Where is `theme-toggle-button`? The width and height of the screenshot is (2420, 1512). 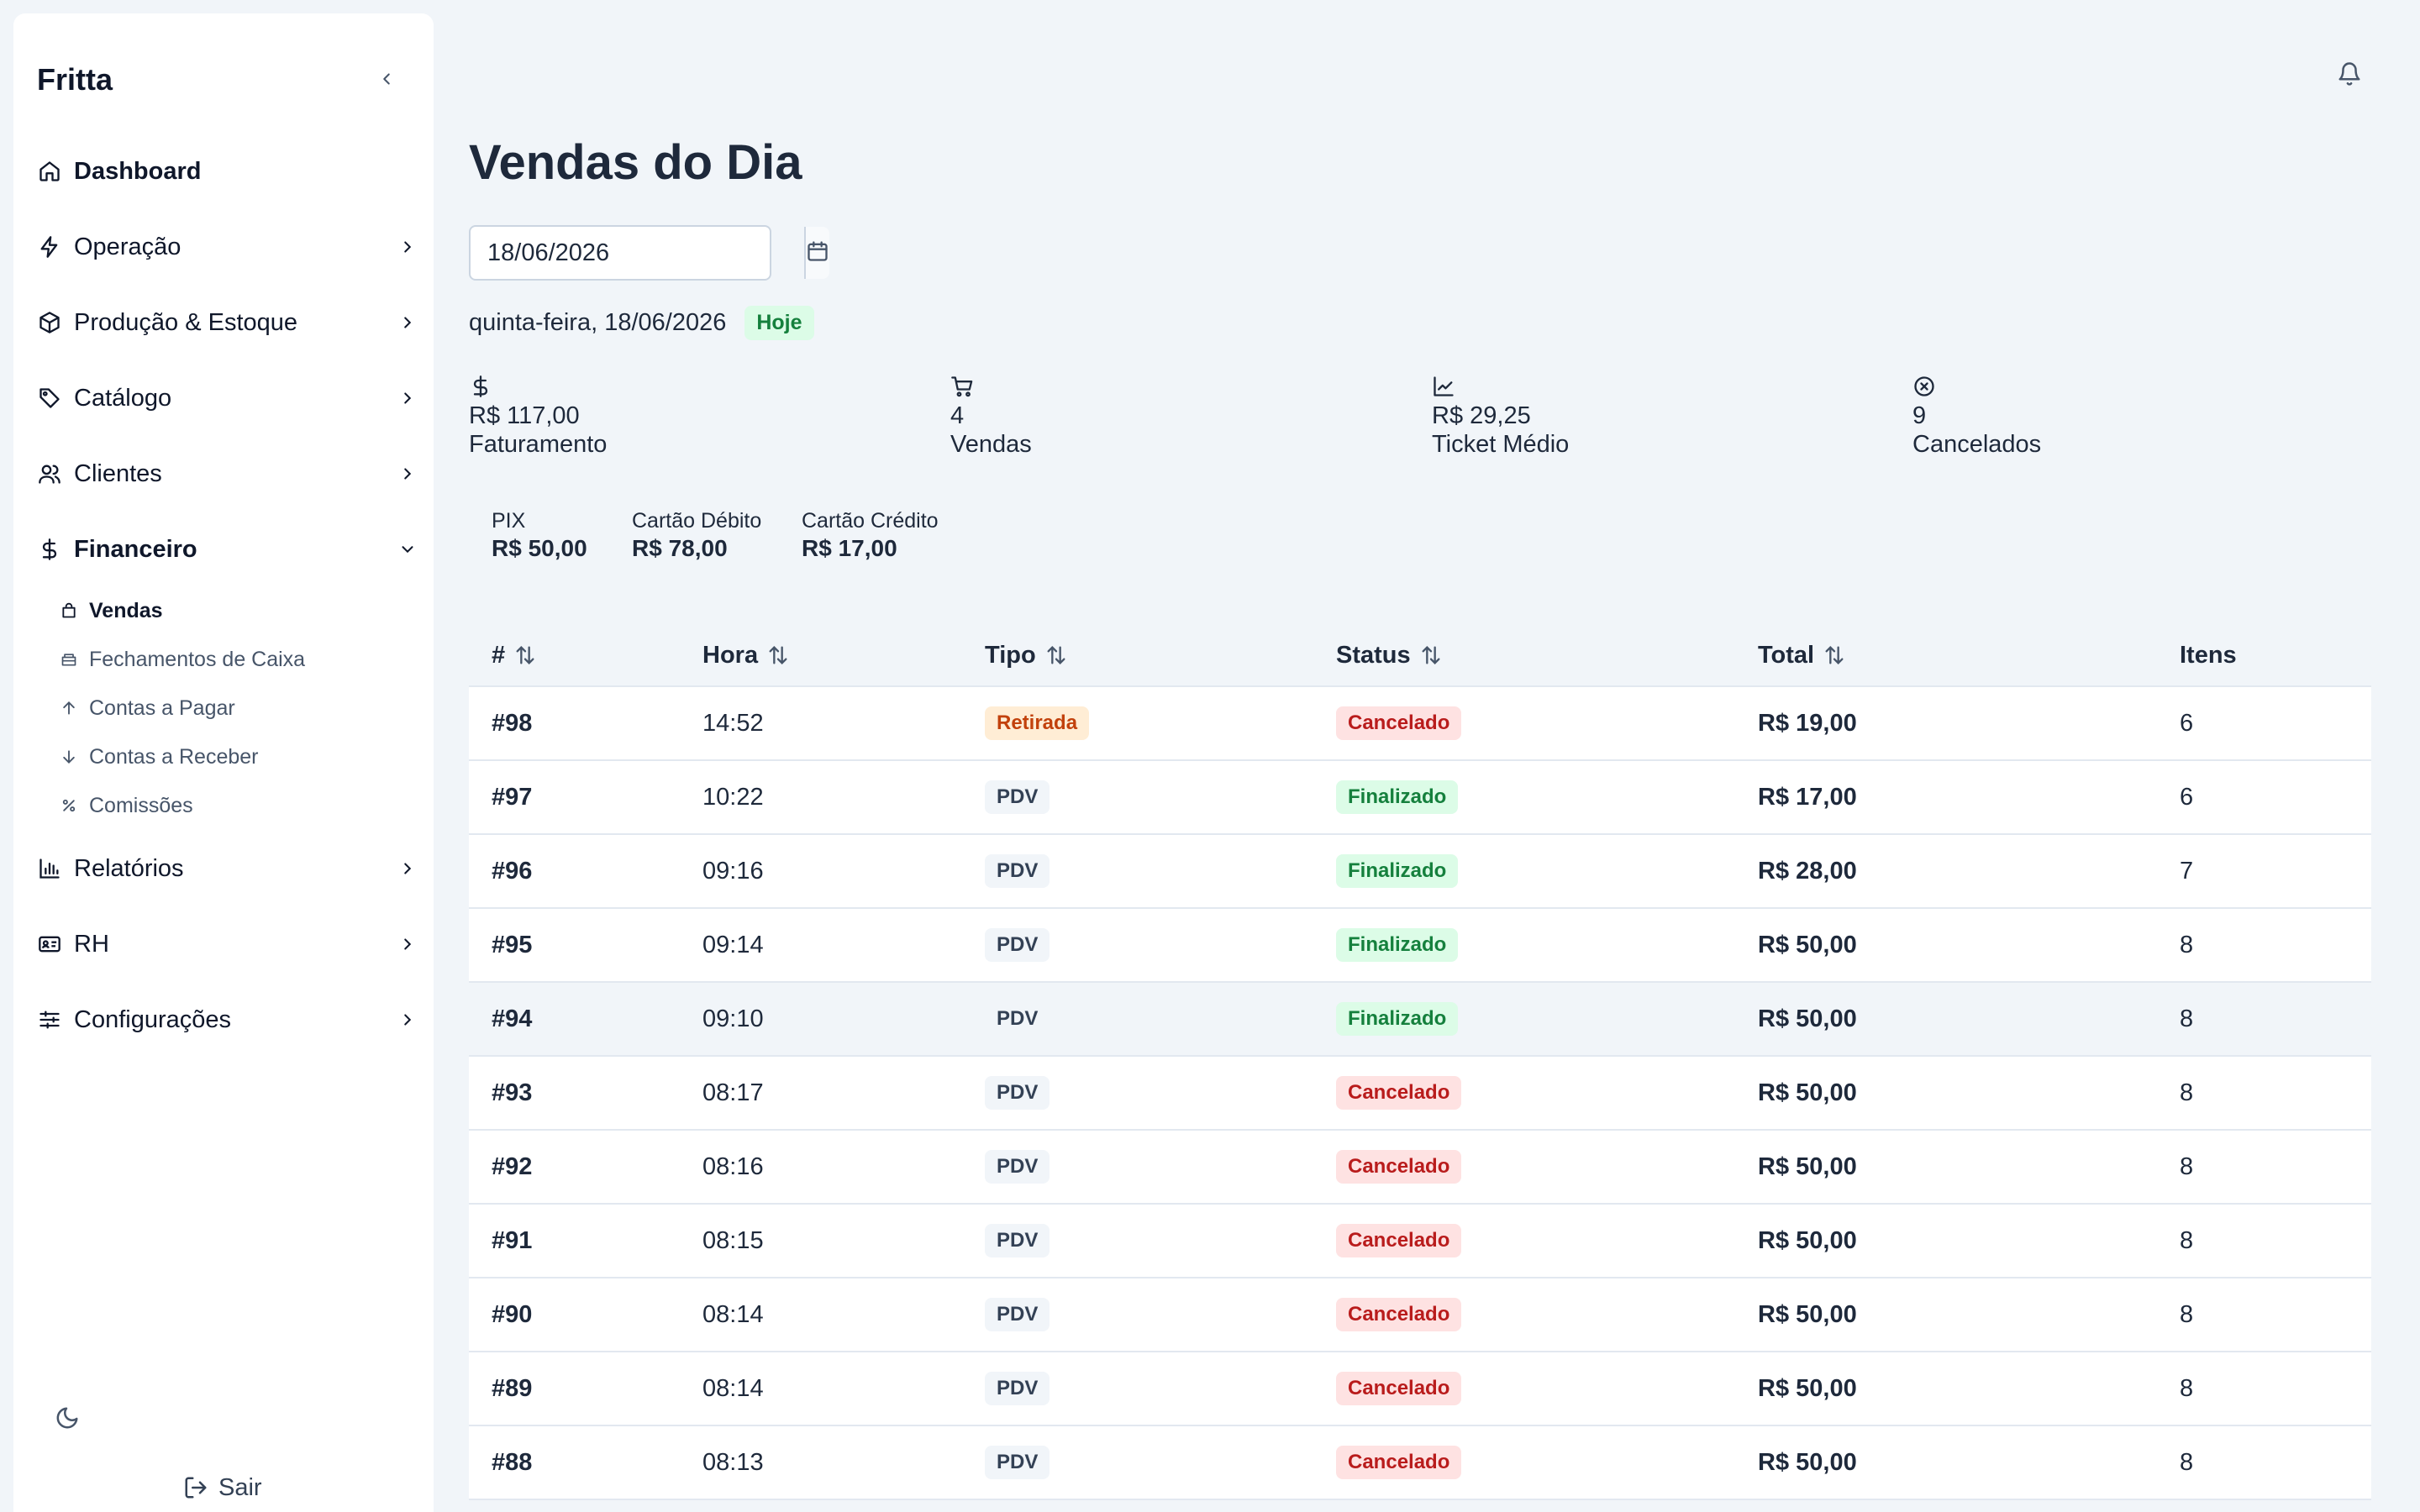 theme-toggle-button is located at coordinates (67, 1419).